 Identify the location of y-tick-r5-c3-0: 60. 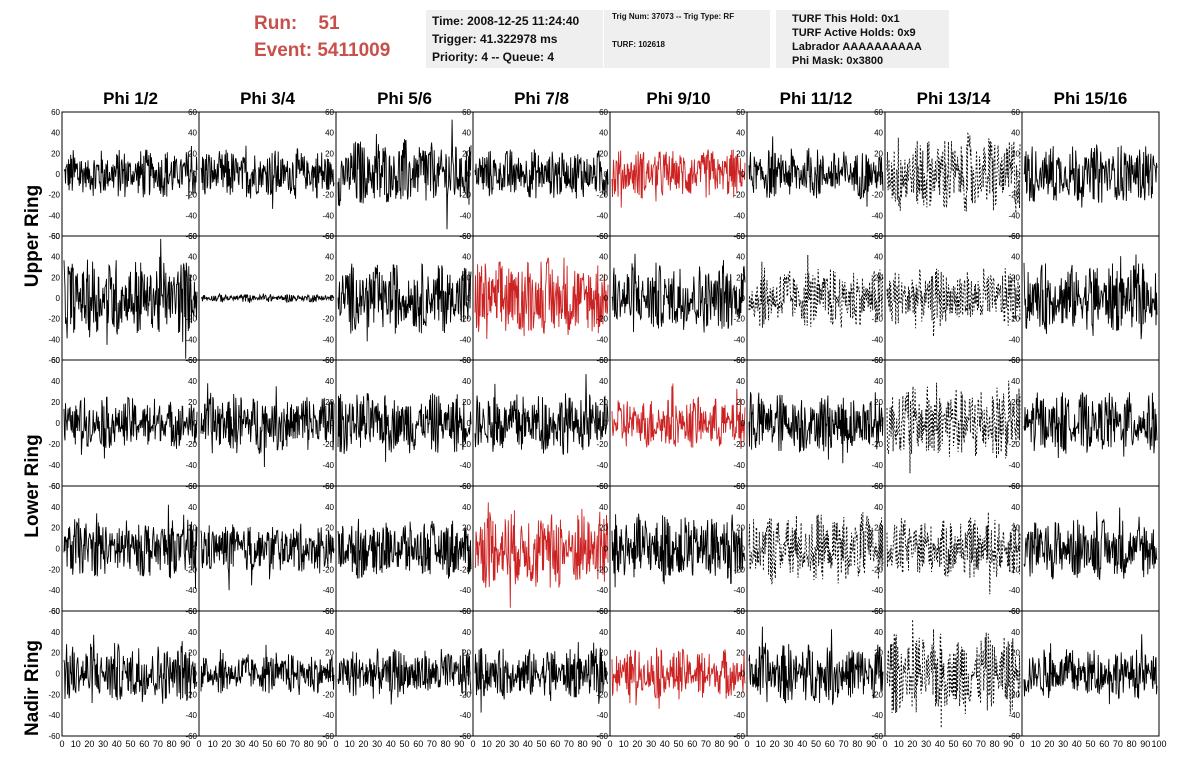
(329, 611).